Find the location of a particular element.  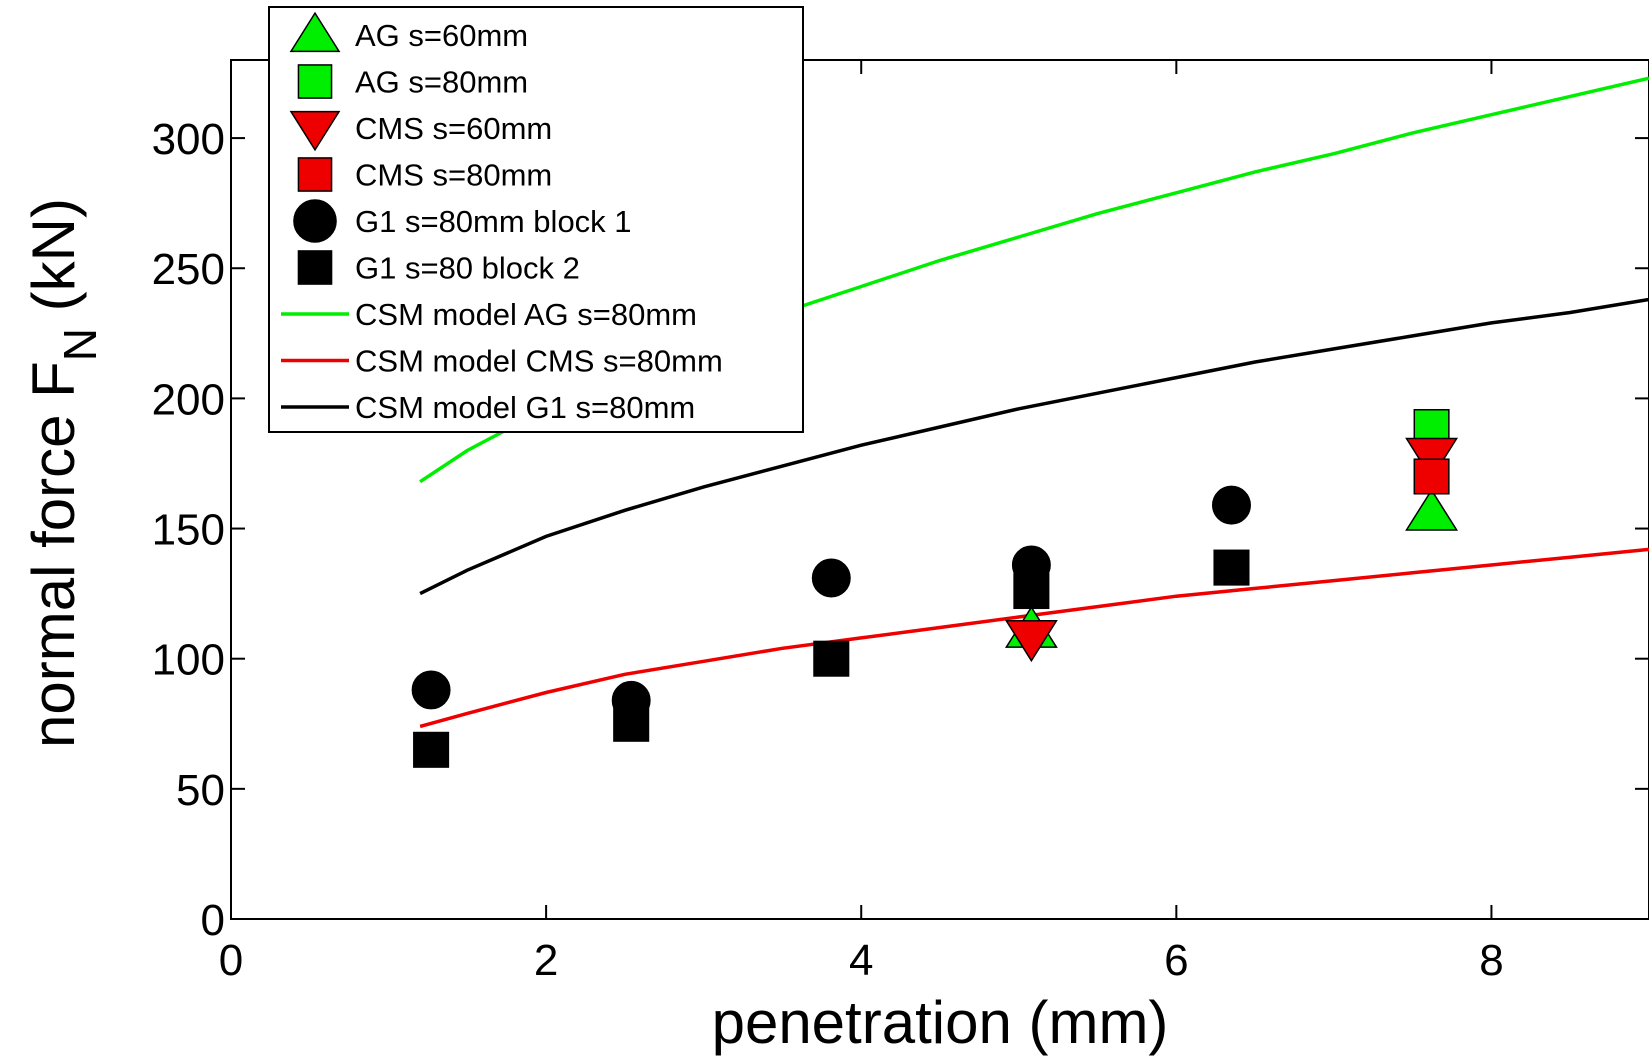

y-tick-label: 0 is located at coordinates (213, 920).